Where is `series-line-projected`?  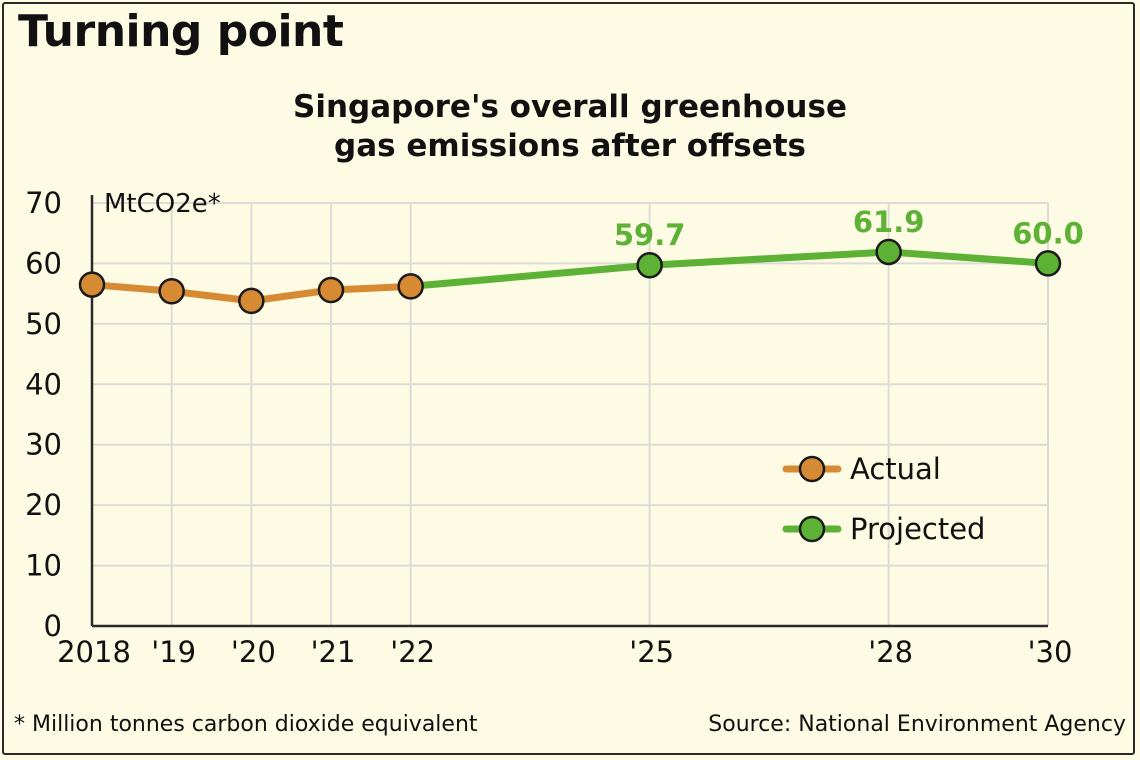
series-line-projected is located at coordinates (729, 269).